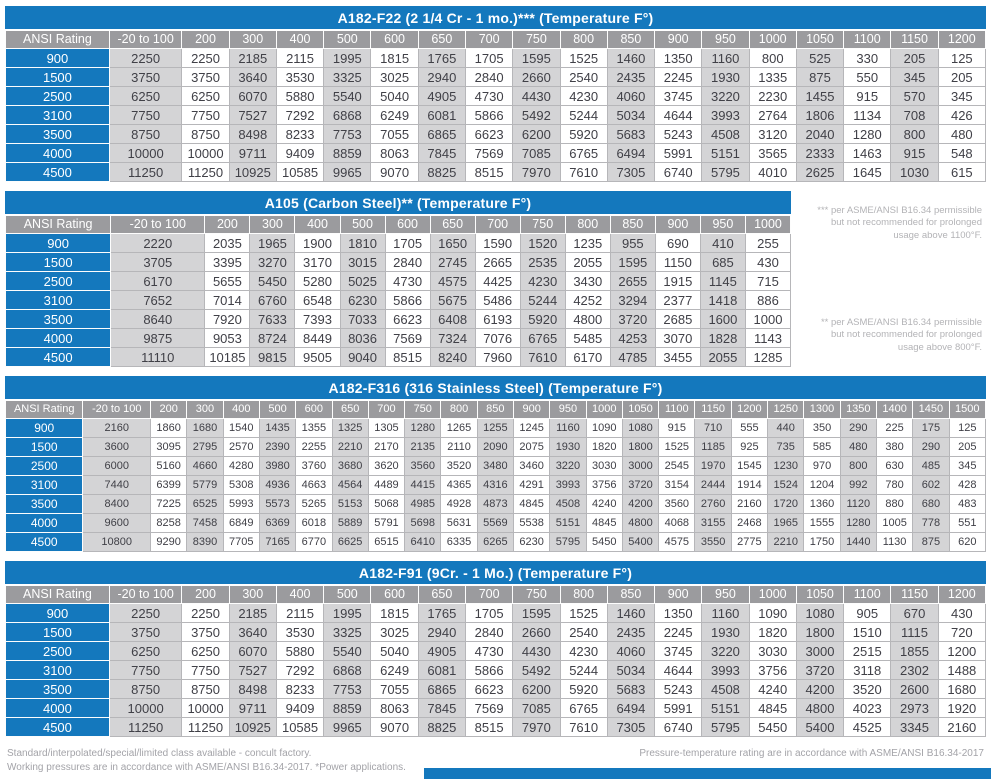  I want to click on pressure-value-cell: 3030, so click(604, 466).